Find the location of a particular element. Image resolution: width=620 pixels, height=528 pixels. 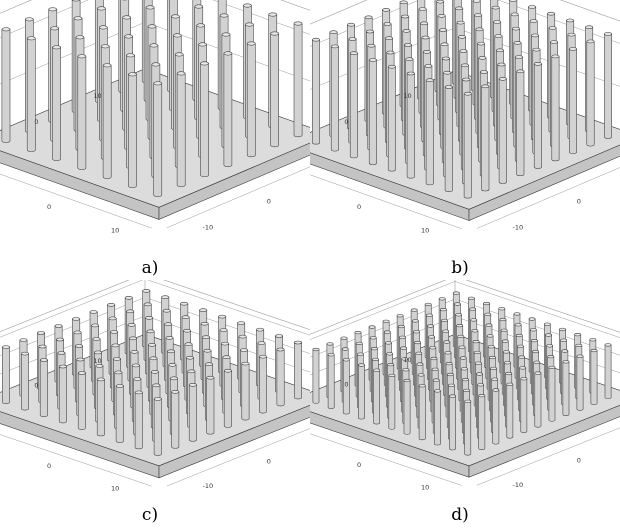

y-tick-label: 10 is located at coordinates (97, 96).